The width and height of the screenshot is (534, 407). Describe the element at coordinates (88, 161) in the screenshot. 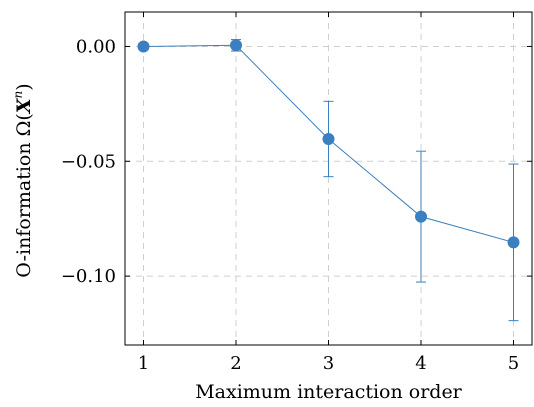

I see `y-tick-label: −0.05` at that location.